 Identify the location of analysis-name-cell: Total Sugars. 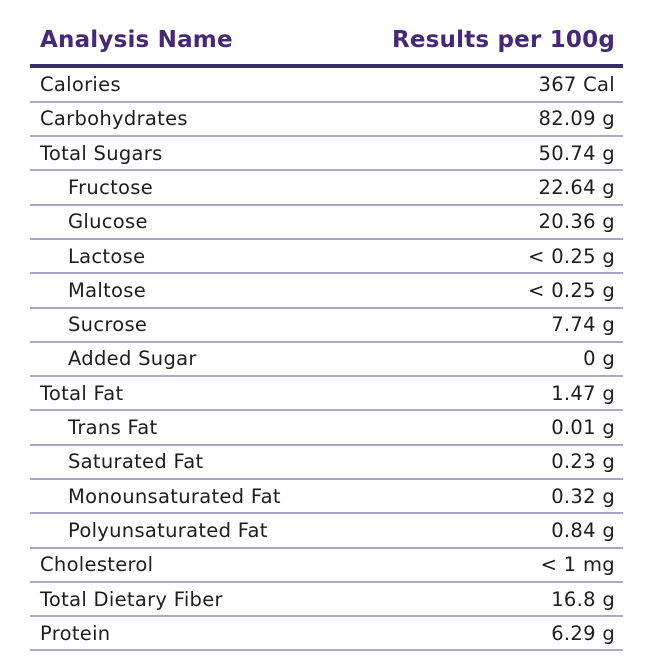
(101, 153).